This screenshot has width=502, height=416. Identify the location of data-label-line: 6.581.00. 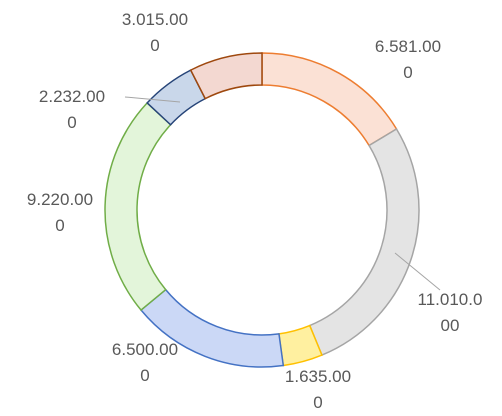
(408, 46).